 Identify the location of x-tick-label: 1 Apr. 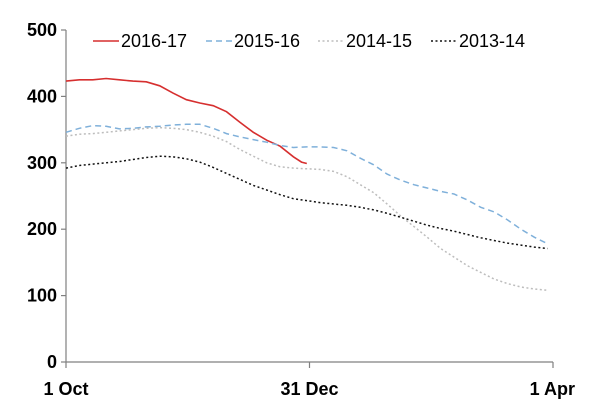
(552, 389).